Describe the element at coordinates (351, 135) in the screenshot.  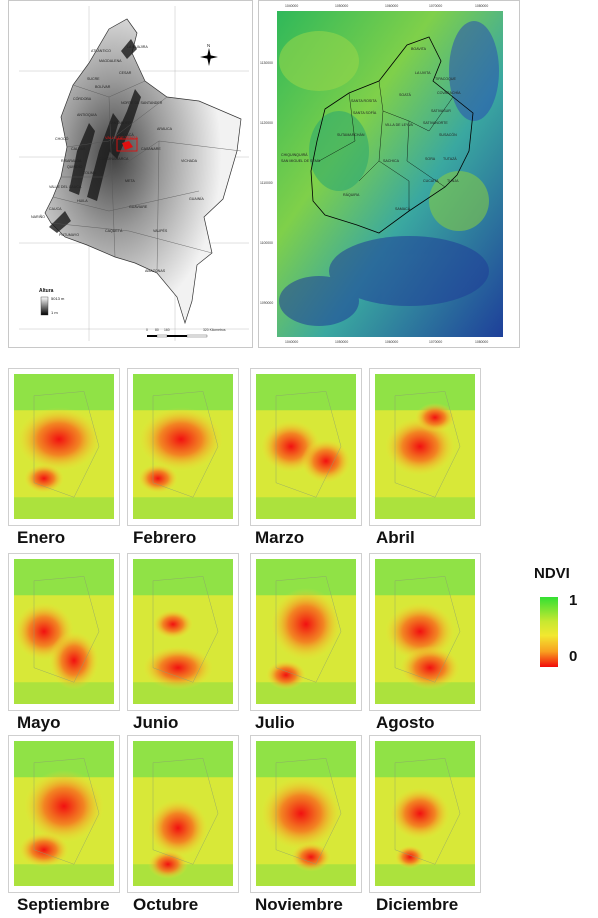
I see `municipality-label: SUTAMARCHÁN` at that location.